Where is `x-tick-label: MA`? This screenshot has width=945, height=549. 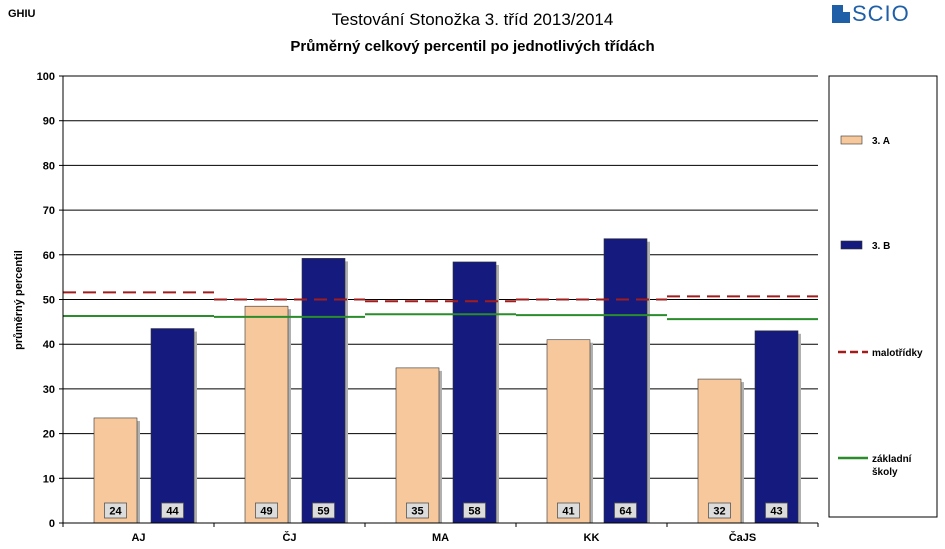 x-tick-label: MA is located at coordinates (440, 538).